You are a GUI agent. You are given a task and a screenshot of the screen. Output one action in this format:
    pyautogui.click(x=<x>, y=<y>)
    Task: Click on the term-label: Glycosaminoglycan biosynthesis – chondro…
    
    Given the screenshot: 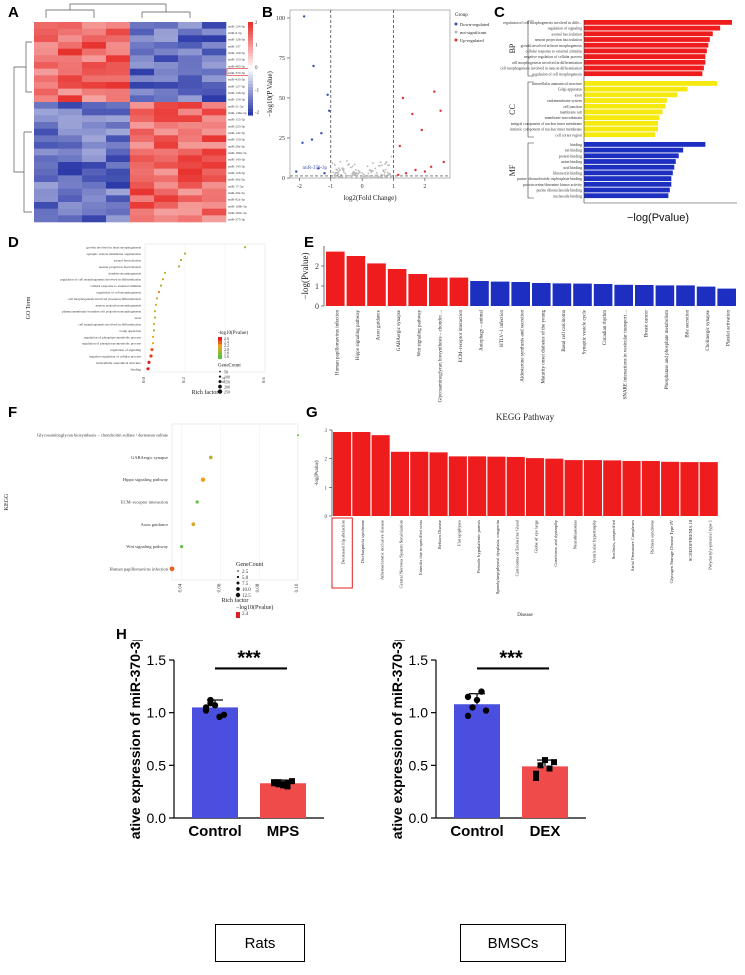 What is the action you would take?
    pyautogui.click(x=102, y=435)
    